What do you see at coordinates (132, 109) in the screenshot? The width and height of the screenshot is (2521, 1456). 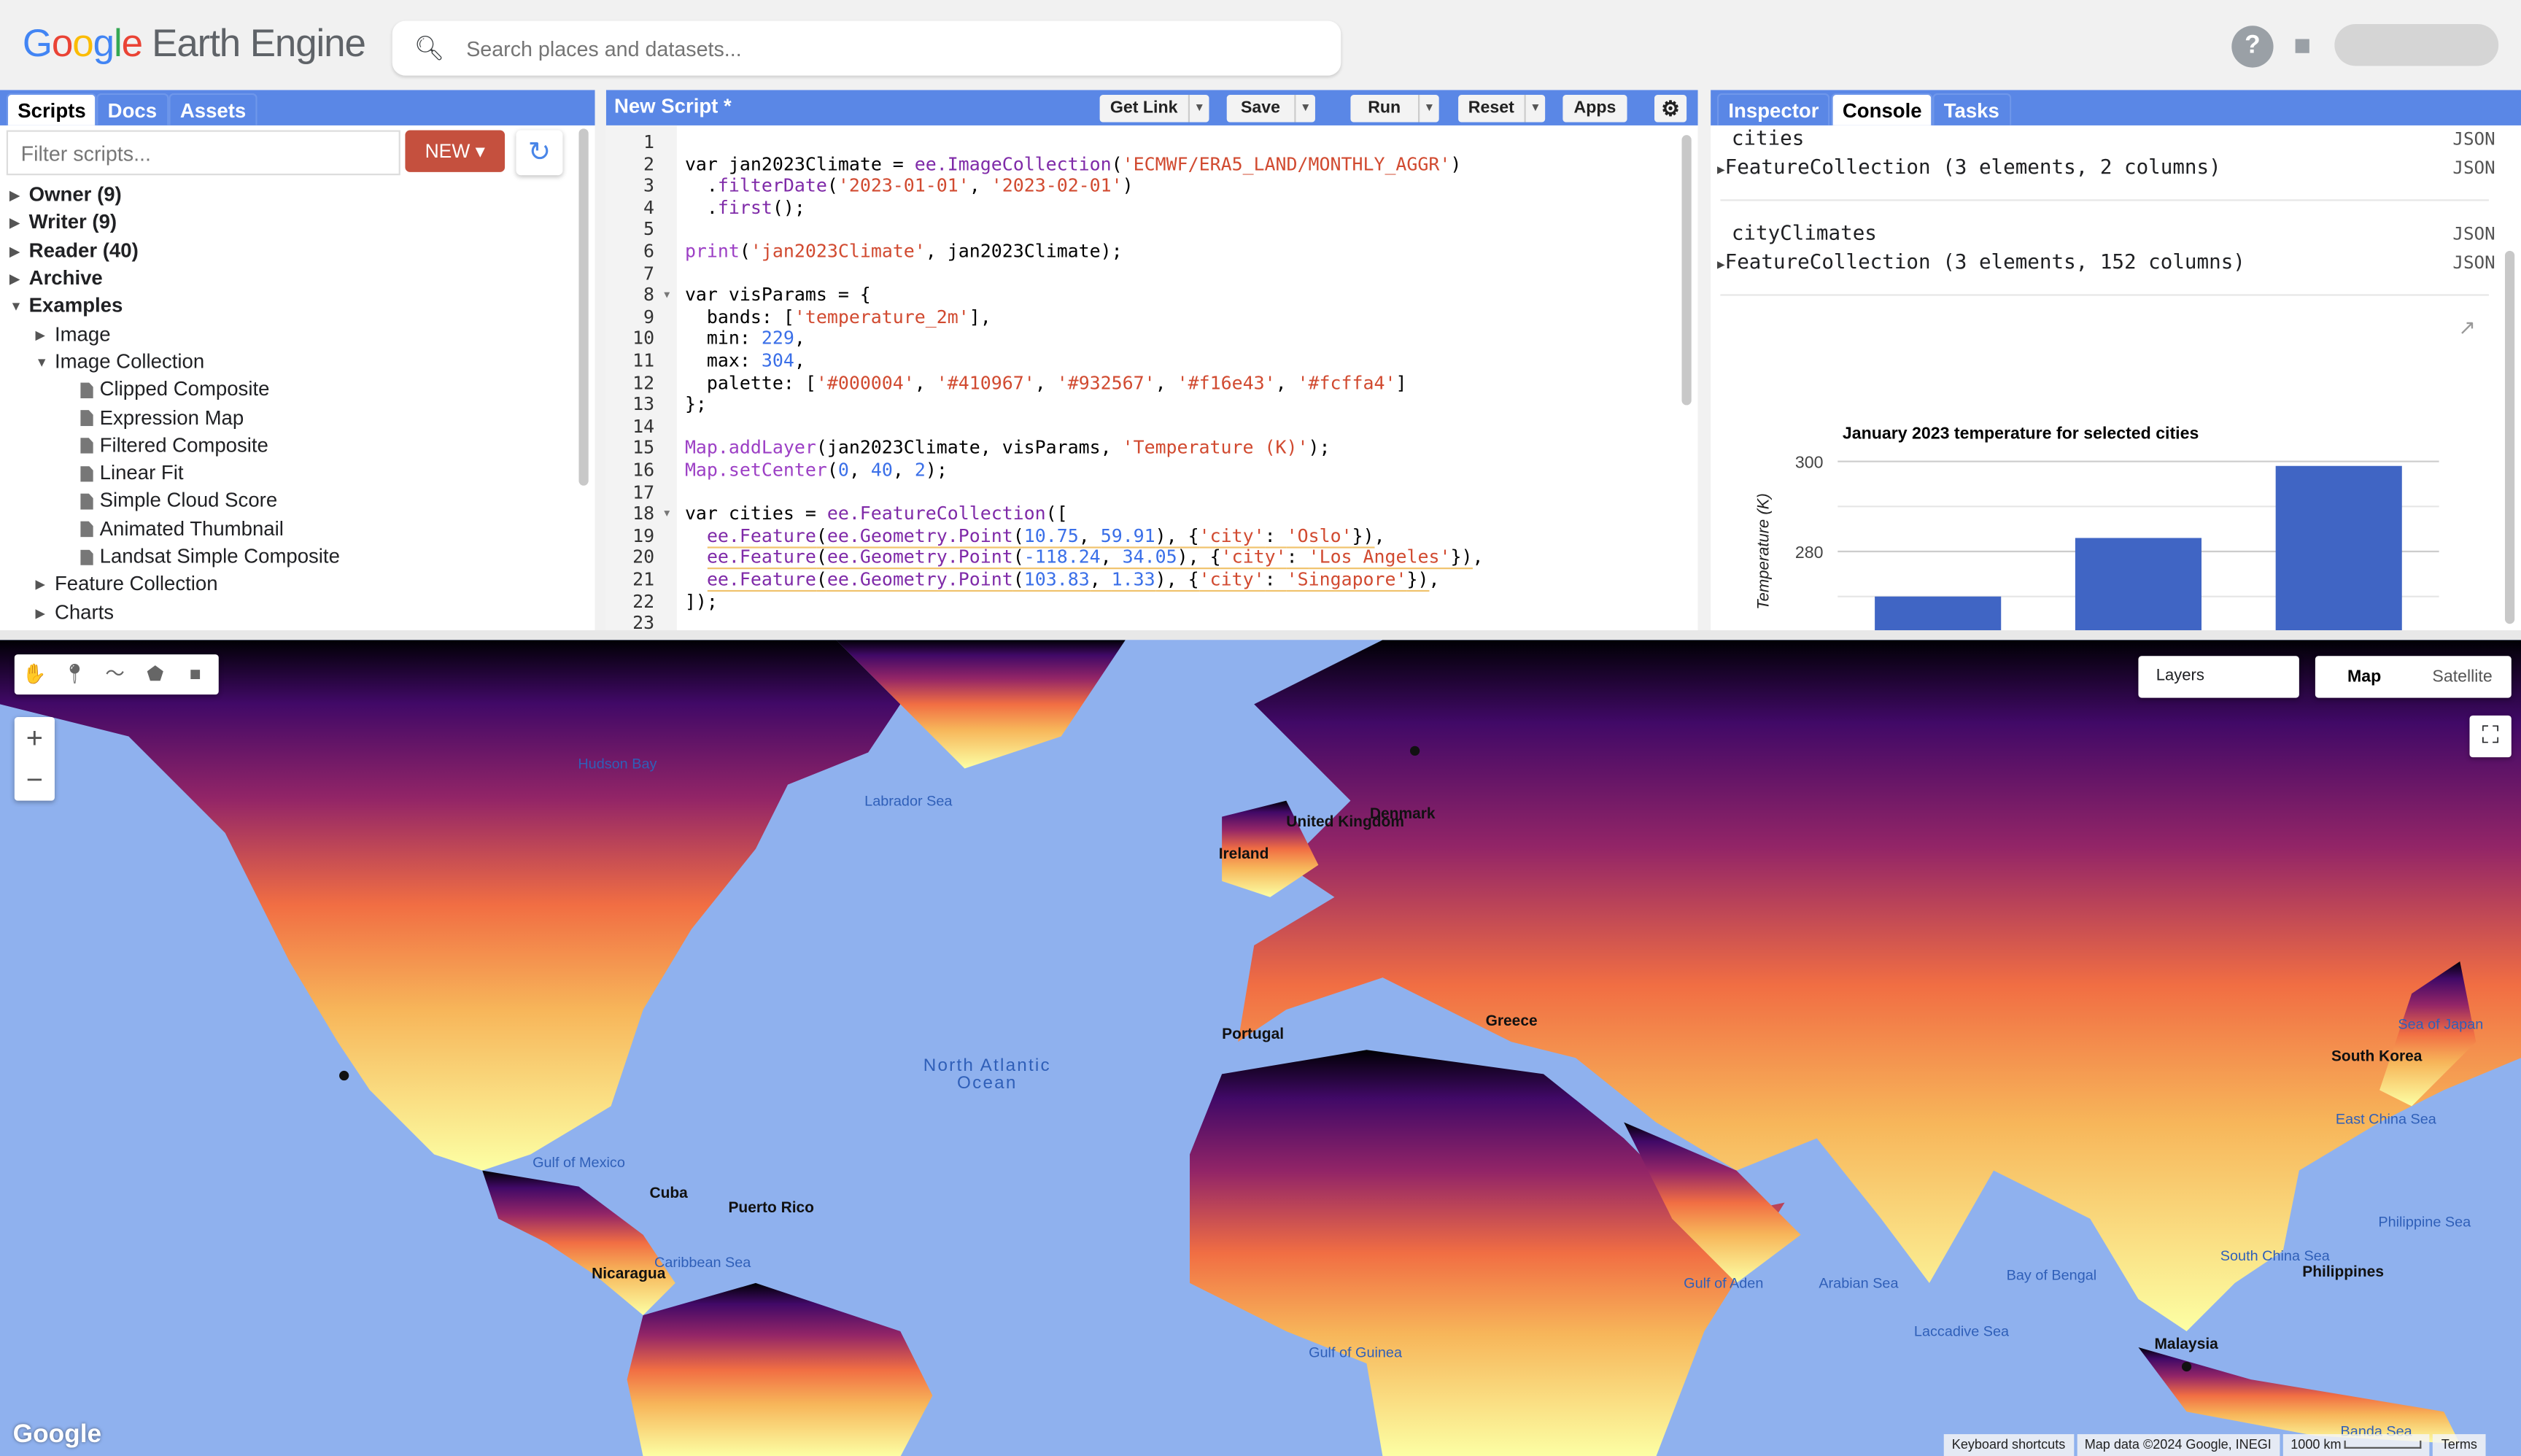 I see `tab-docs: Docs` at bounding box center [132, 109].